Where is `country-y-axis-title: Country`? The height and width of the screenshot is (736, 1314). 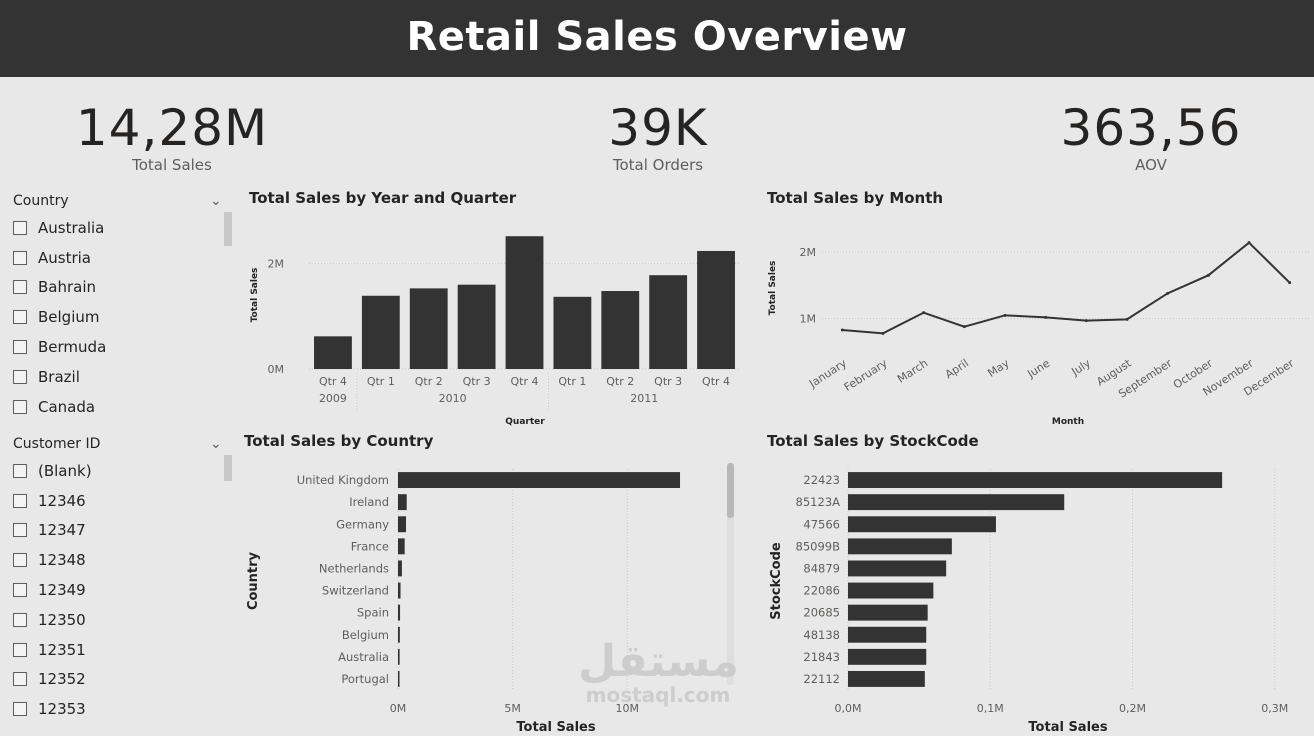
country-y-axis-title: Country is located at coordinates (253, 580).